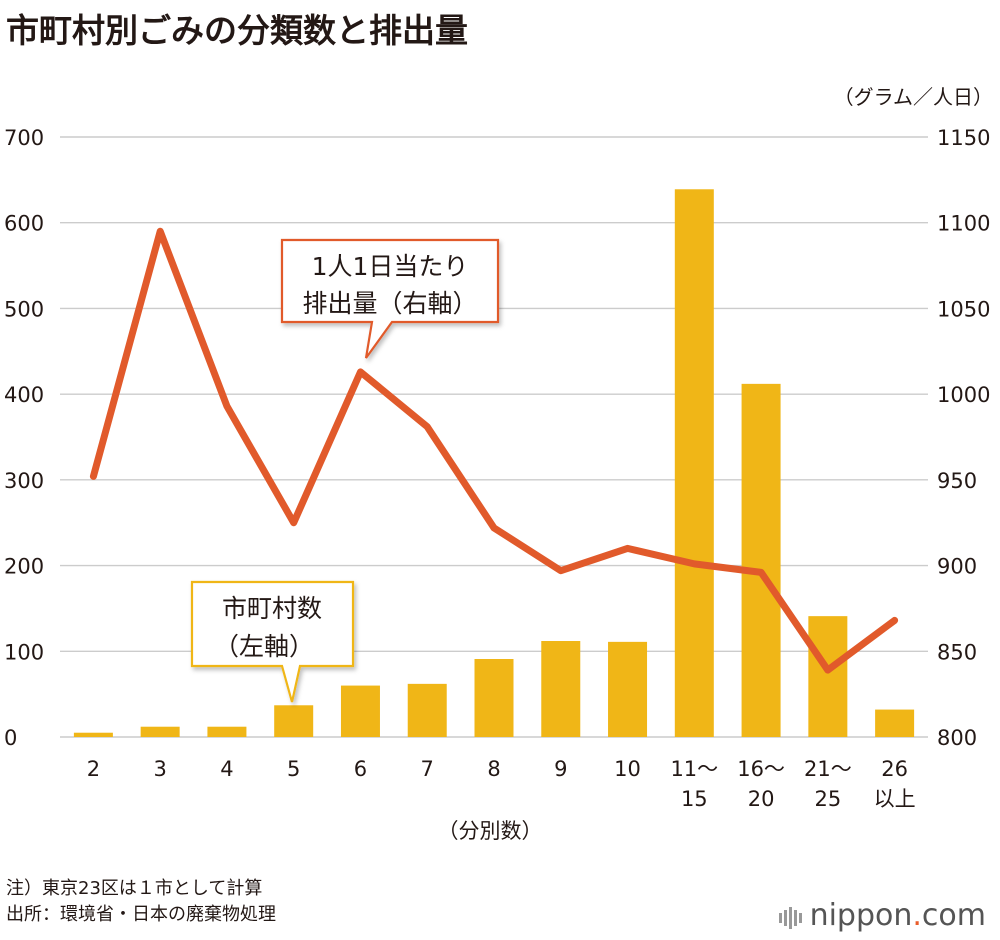 This screenshot has width=1000, height=940. I want to click on brand-logo: nippon.com, so click(882, 916).